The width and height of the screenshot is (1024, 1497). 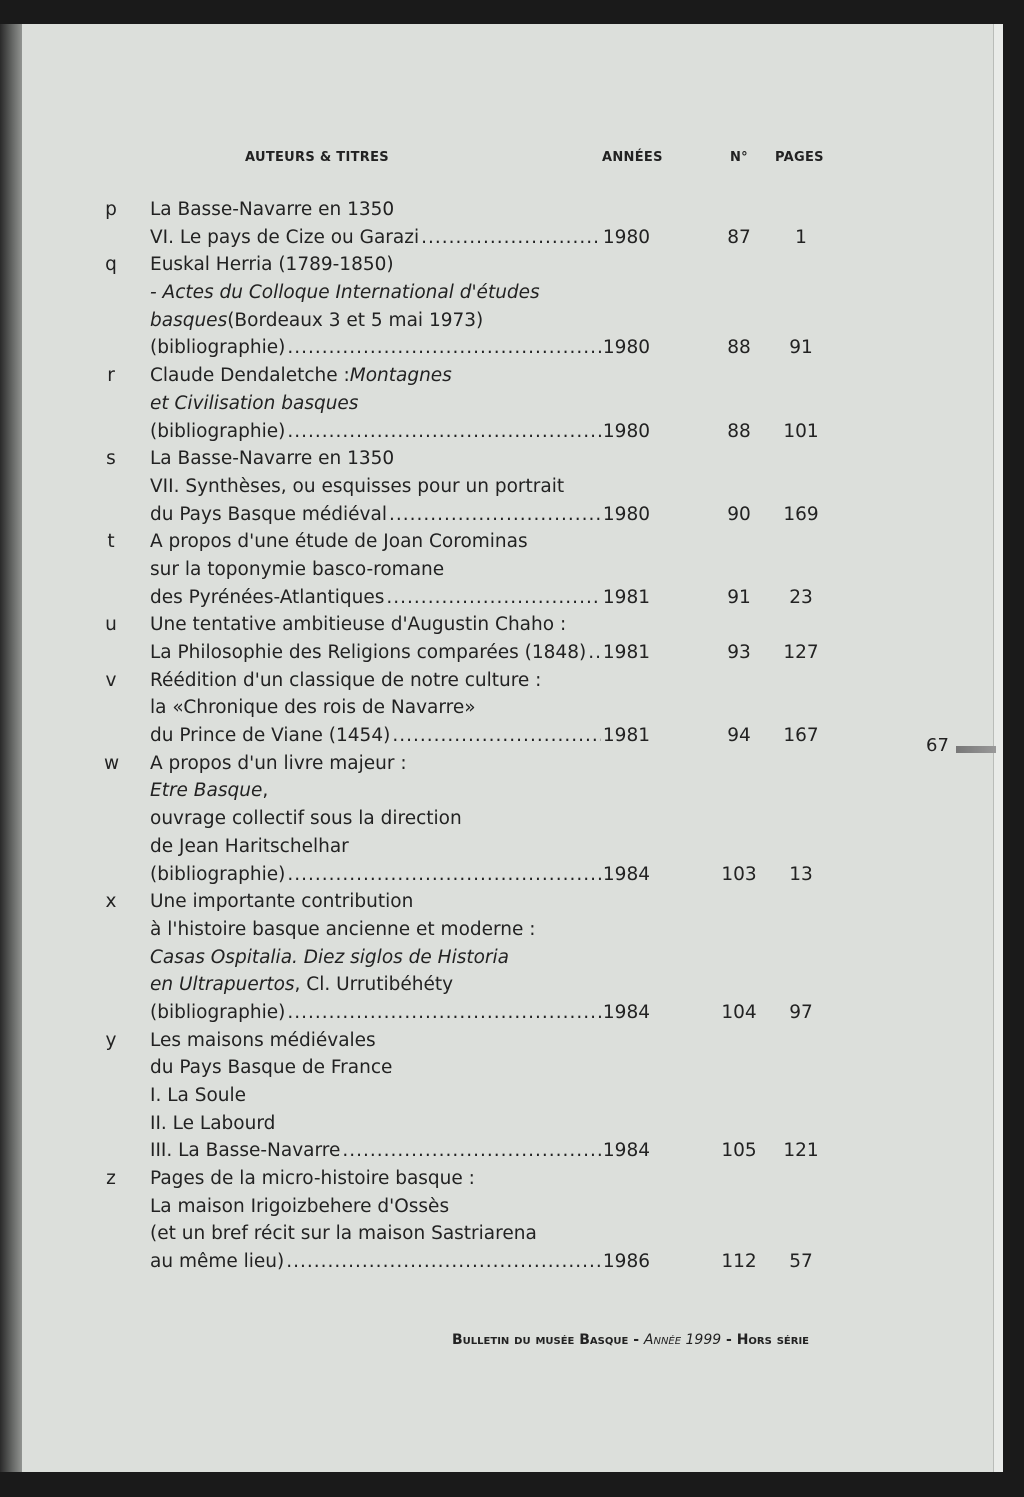 What do you see at coordinates (739, 157) in the screenshot?
I see `header-number: N°` at bounding box center [739, 157].